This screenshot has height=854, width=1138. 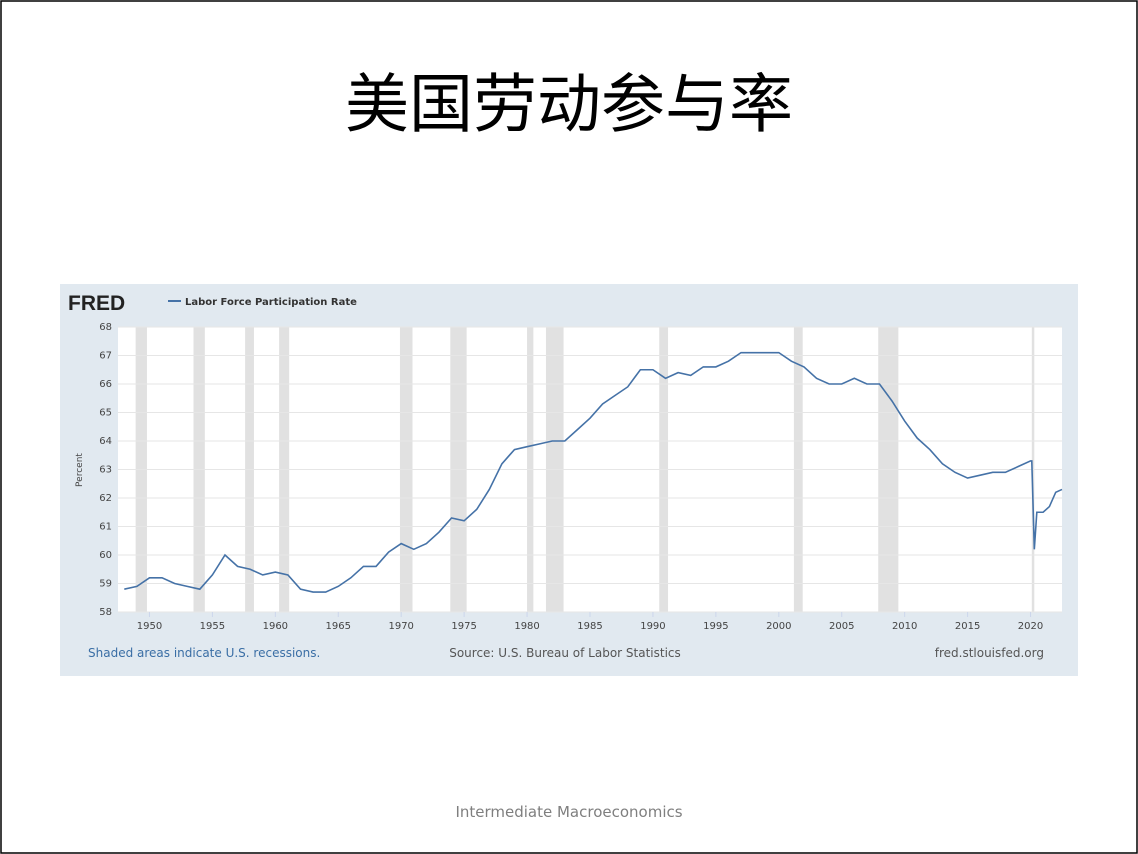 What do you see at coordinates (96, 303) in the screenshot?
I see `fred-logo: FRED` at bounding box center [96, 303].